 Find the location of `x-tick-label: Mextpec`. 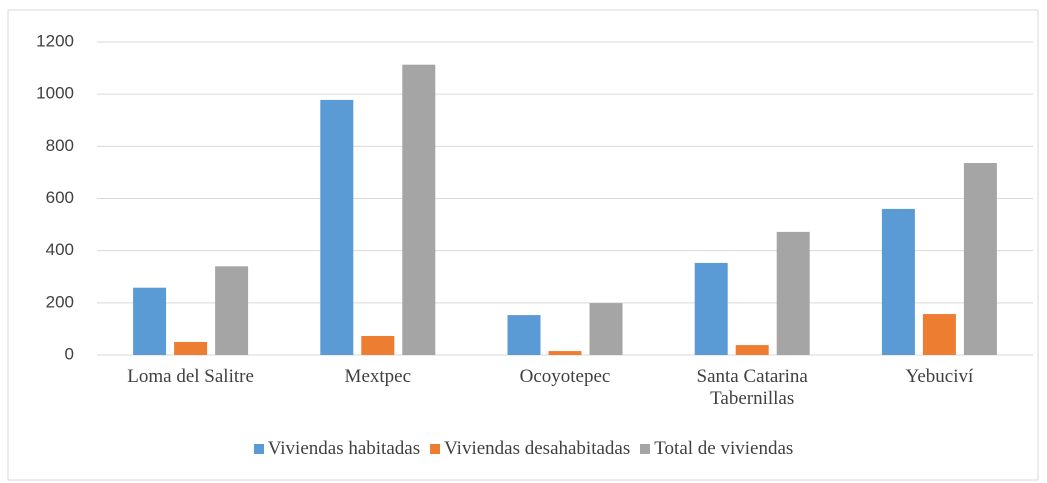

x-tick-label: Mextpec is located at coordinates (378, 376).